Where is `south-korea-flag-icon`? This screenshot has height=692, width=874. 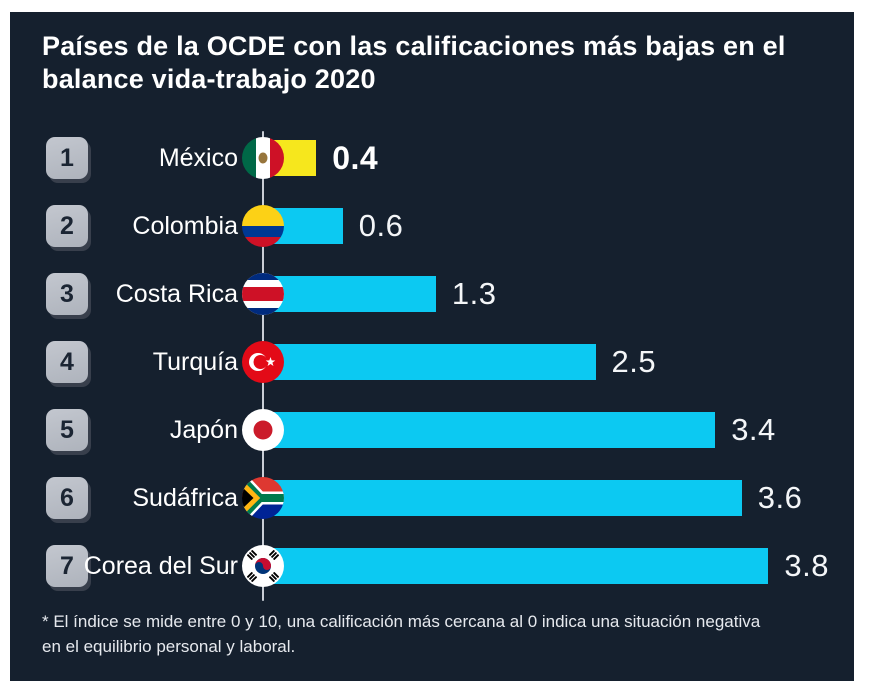
south-korea-flag-icon is located at coordinates (263, 566).